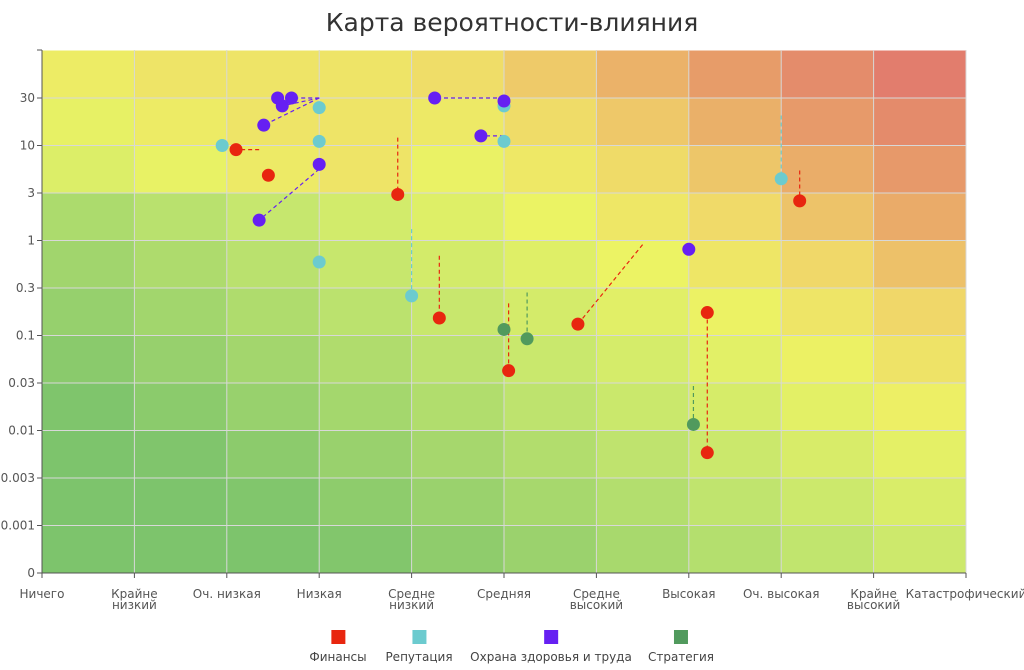  What do you see at coordinates (31, 241) in the screenshot?
I see `y-tick-label: 1` at bounding box center [31, 241].